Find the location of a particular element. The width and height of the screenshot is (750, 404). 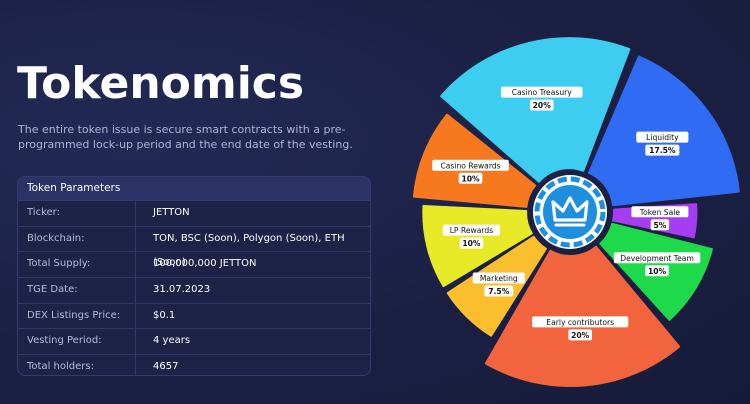

center-logo-dash-ring is located at coordinates (570, 212).